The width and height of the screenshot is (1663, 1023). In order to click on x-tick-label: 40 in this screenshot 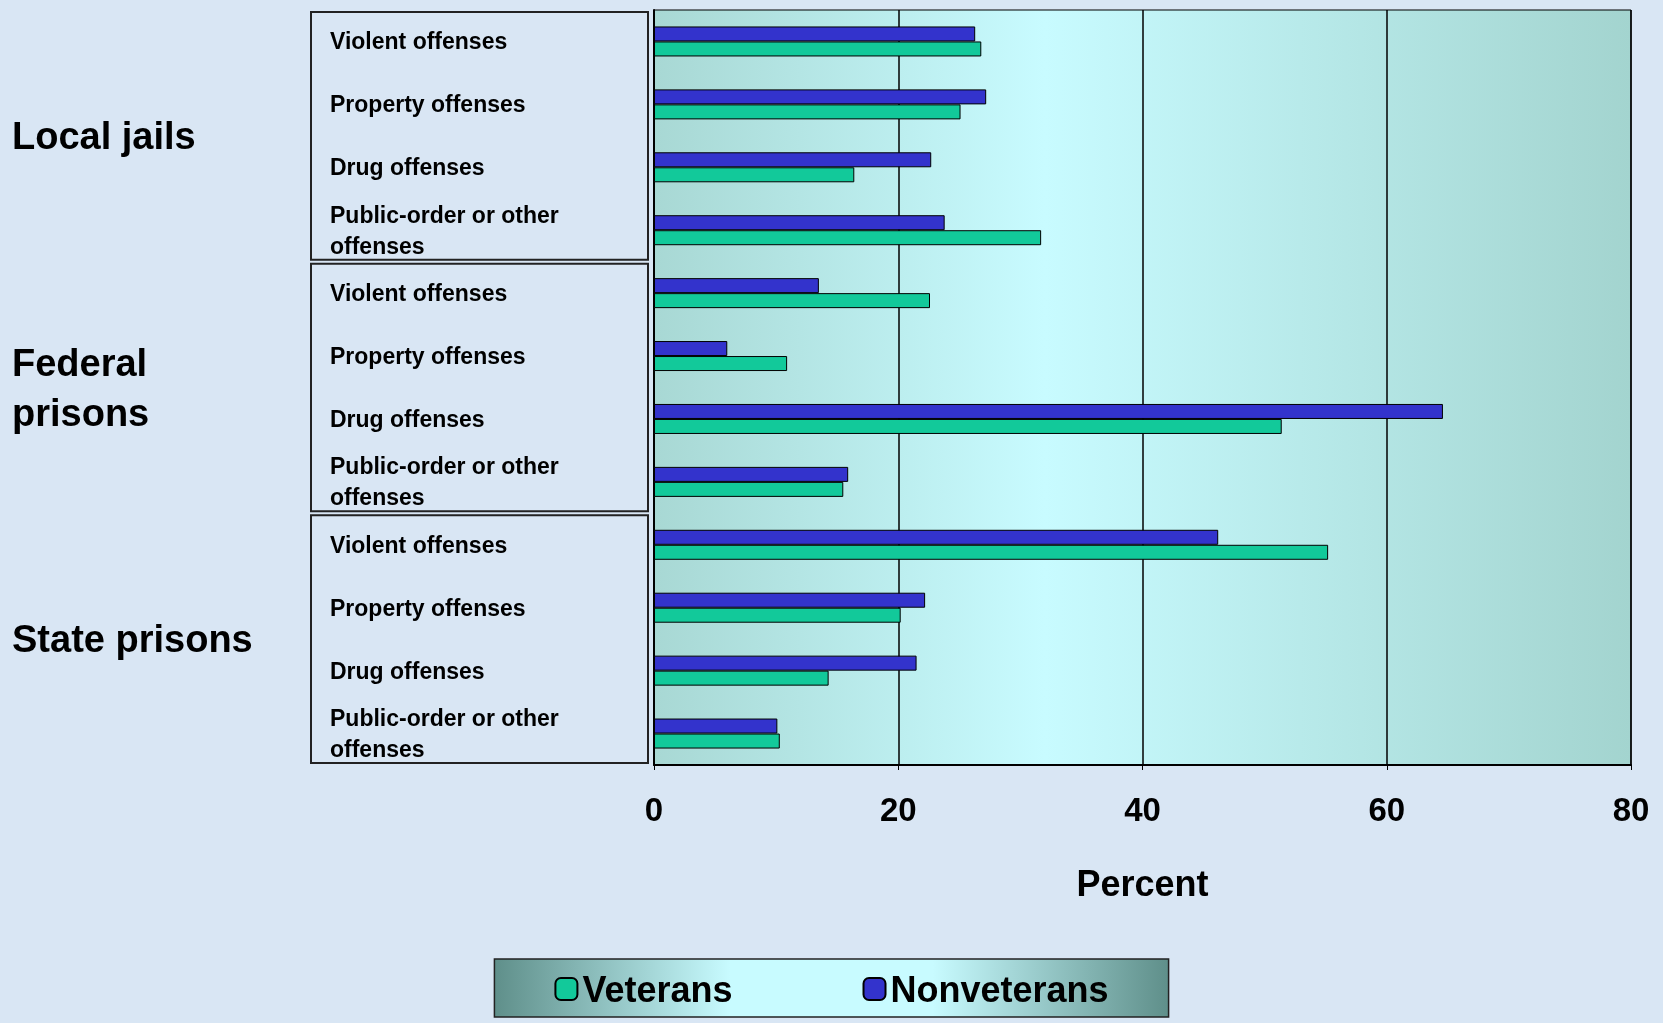, I will do `click(1142, 809)`.